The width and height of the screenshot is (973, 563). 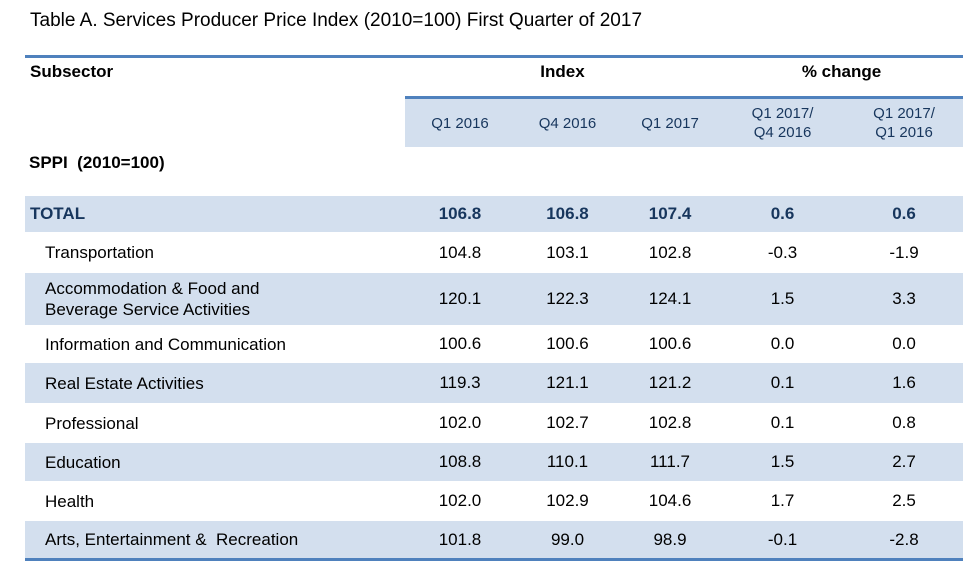 I want to click on column-header-subsector: Subsector, so click(x=72, y=71).